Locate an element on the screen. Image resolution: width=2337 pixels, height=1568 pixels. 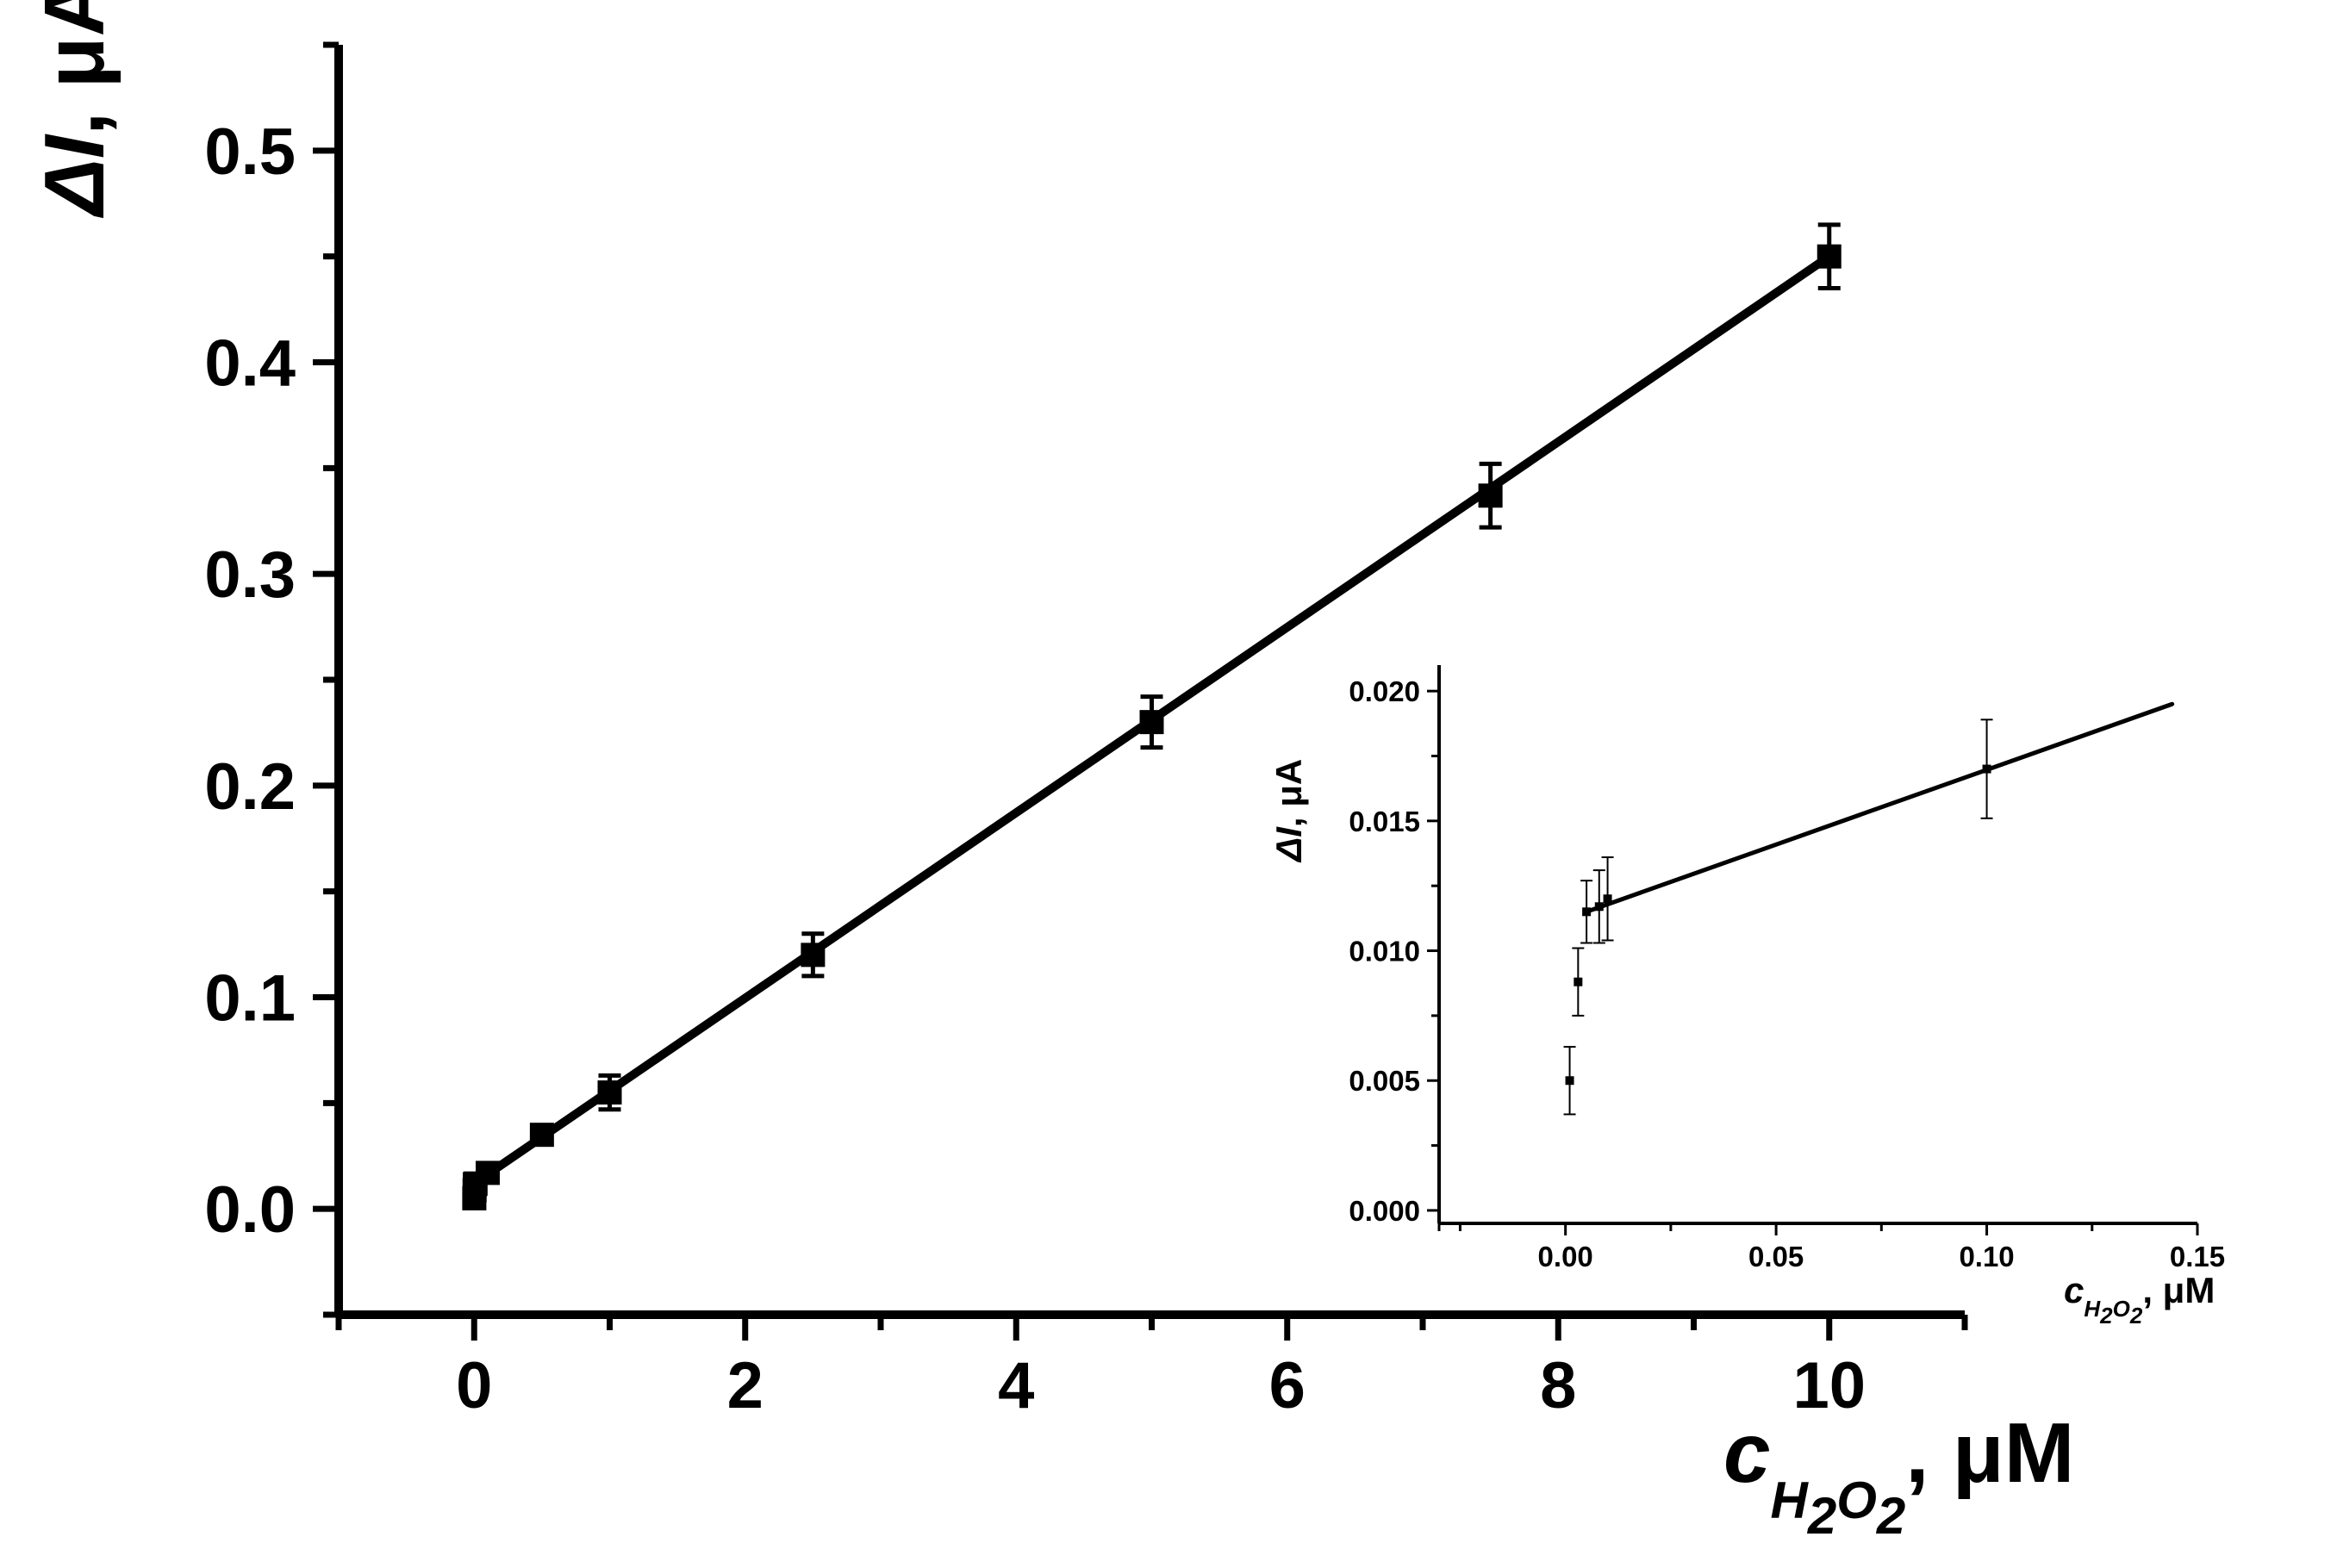
main-x-tick-label: 0 is located at coordinates (474, 1385).